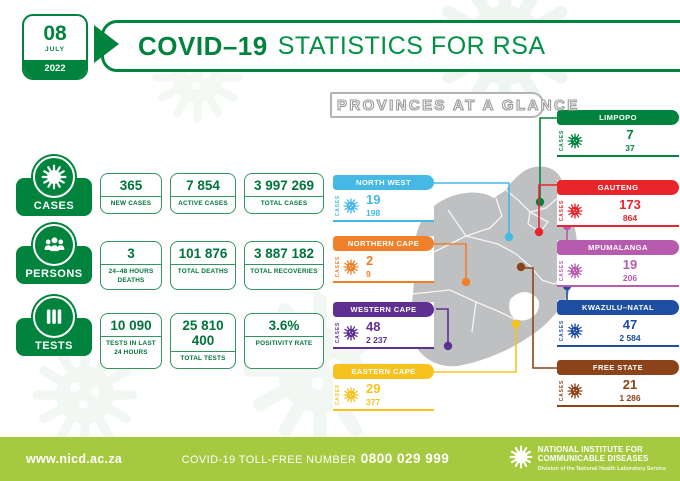 The width and height of the screenshot is (680, 481). Describe the element at coordinates (203, 45) in the screenshot. I see `page-title-brand: COVID–19` at that location.